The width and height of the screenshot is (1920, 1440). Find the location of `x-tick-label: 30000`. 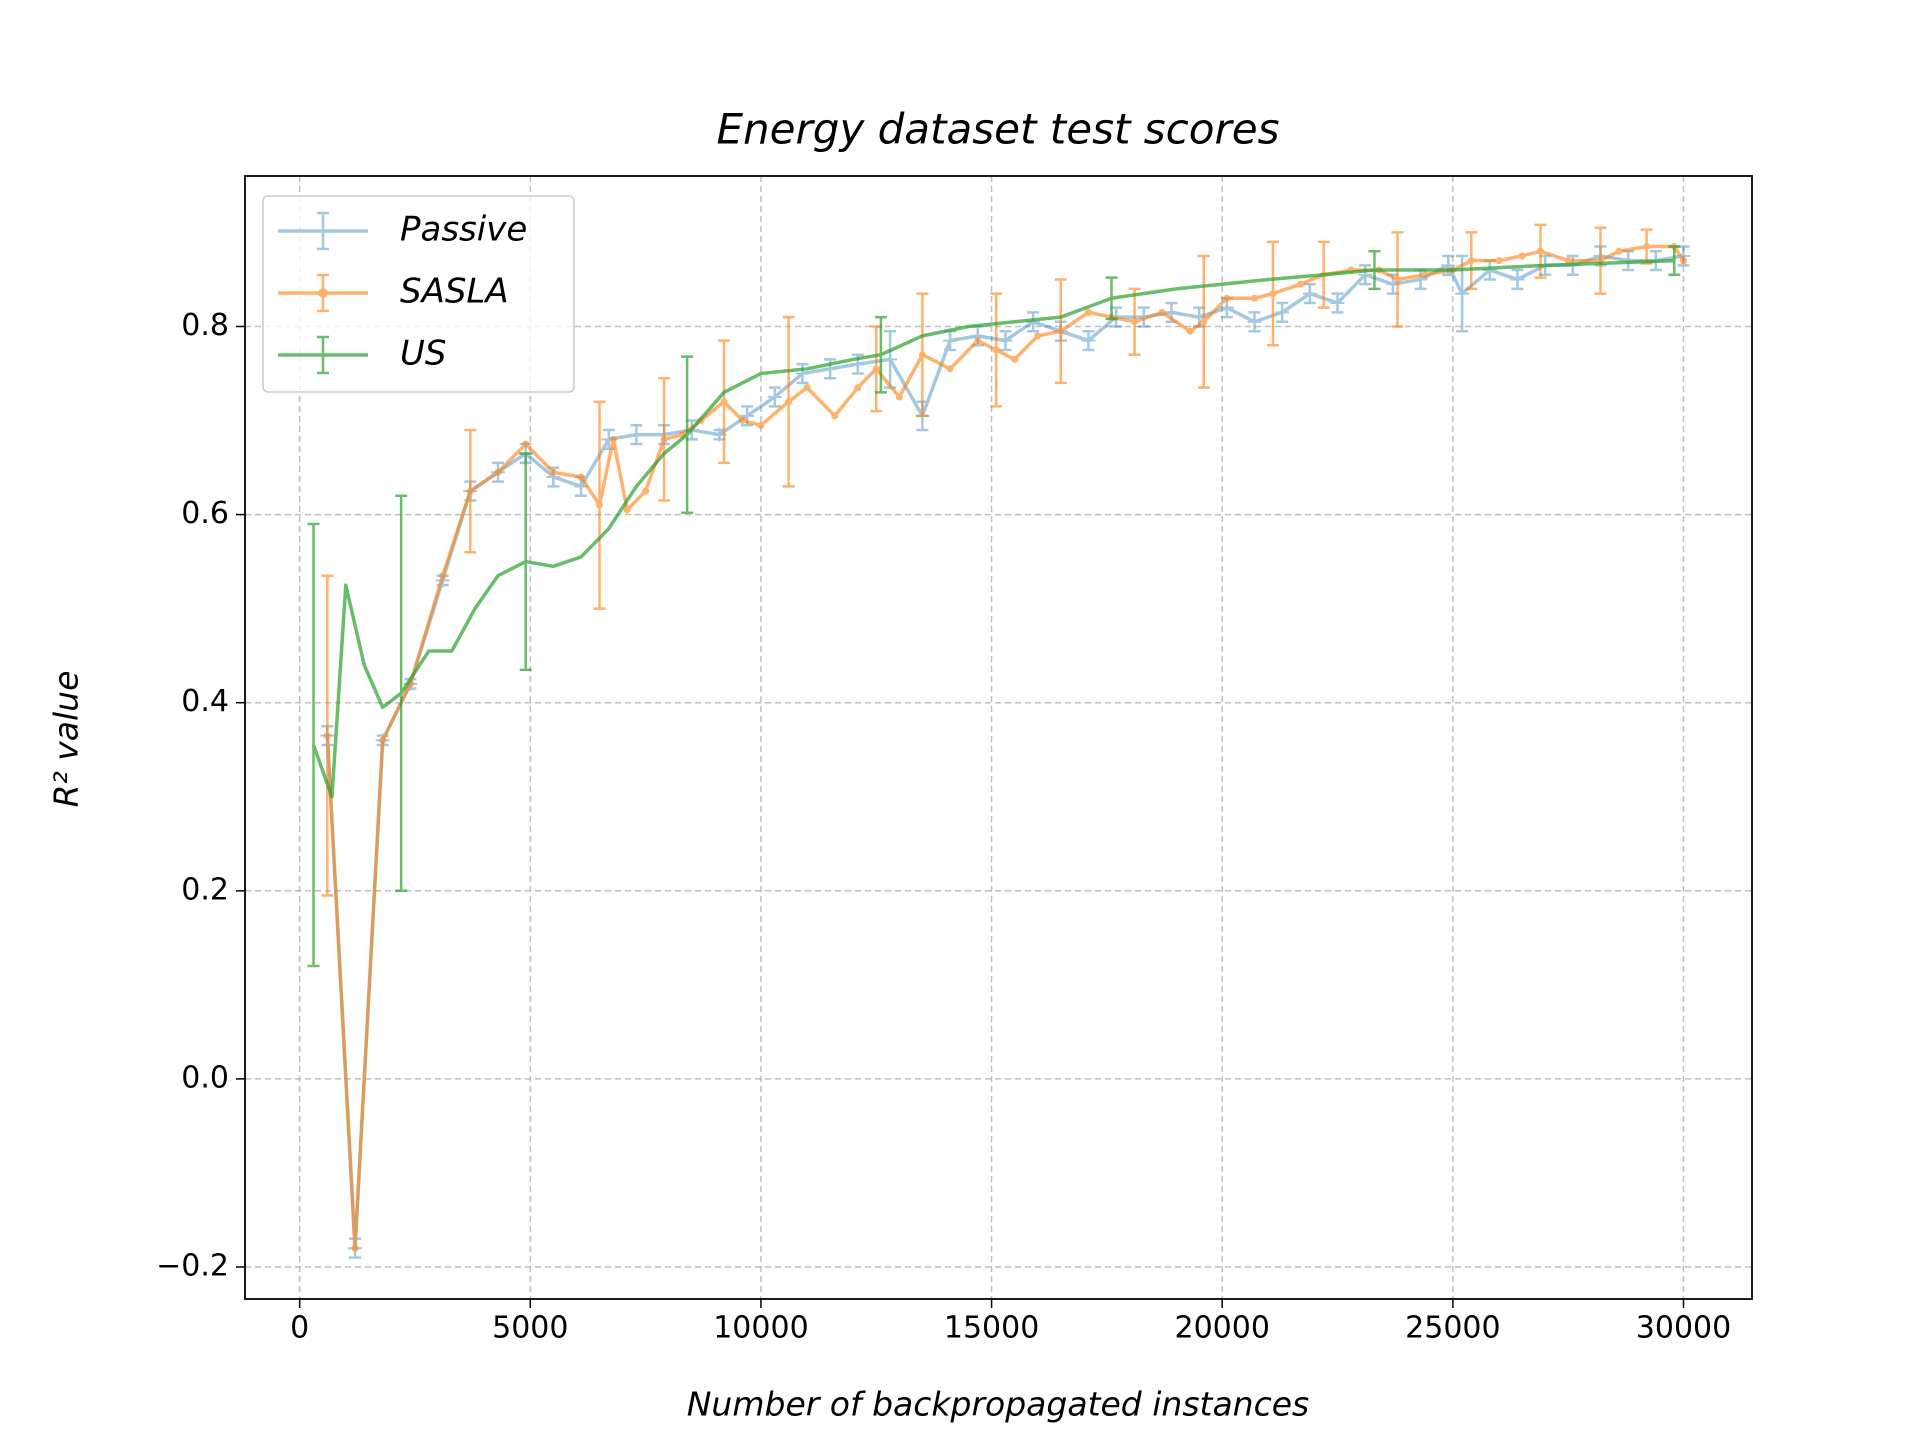

x-tick-label: 30000 is located at coordinates (1683, 1328).